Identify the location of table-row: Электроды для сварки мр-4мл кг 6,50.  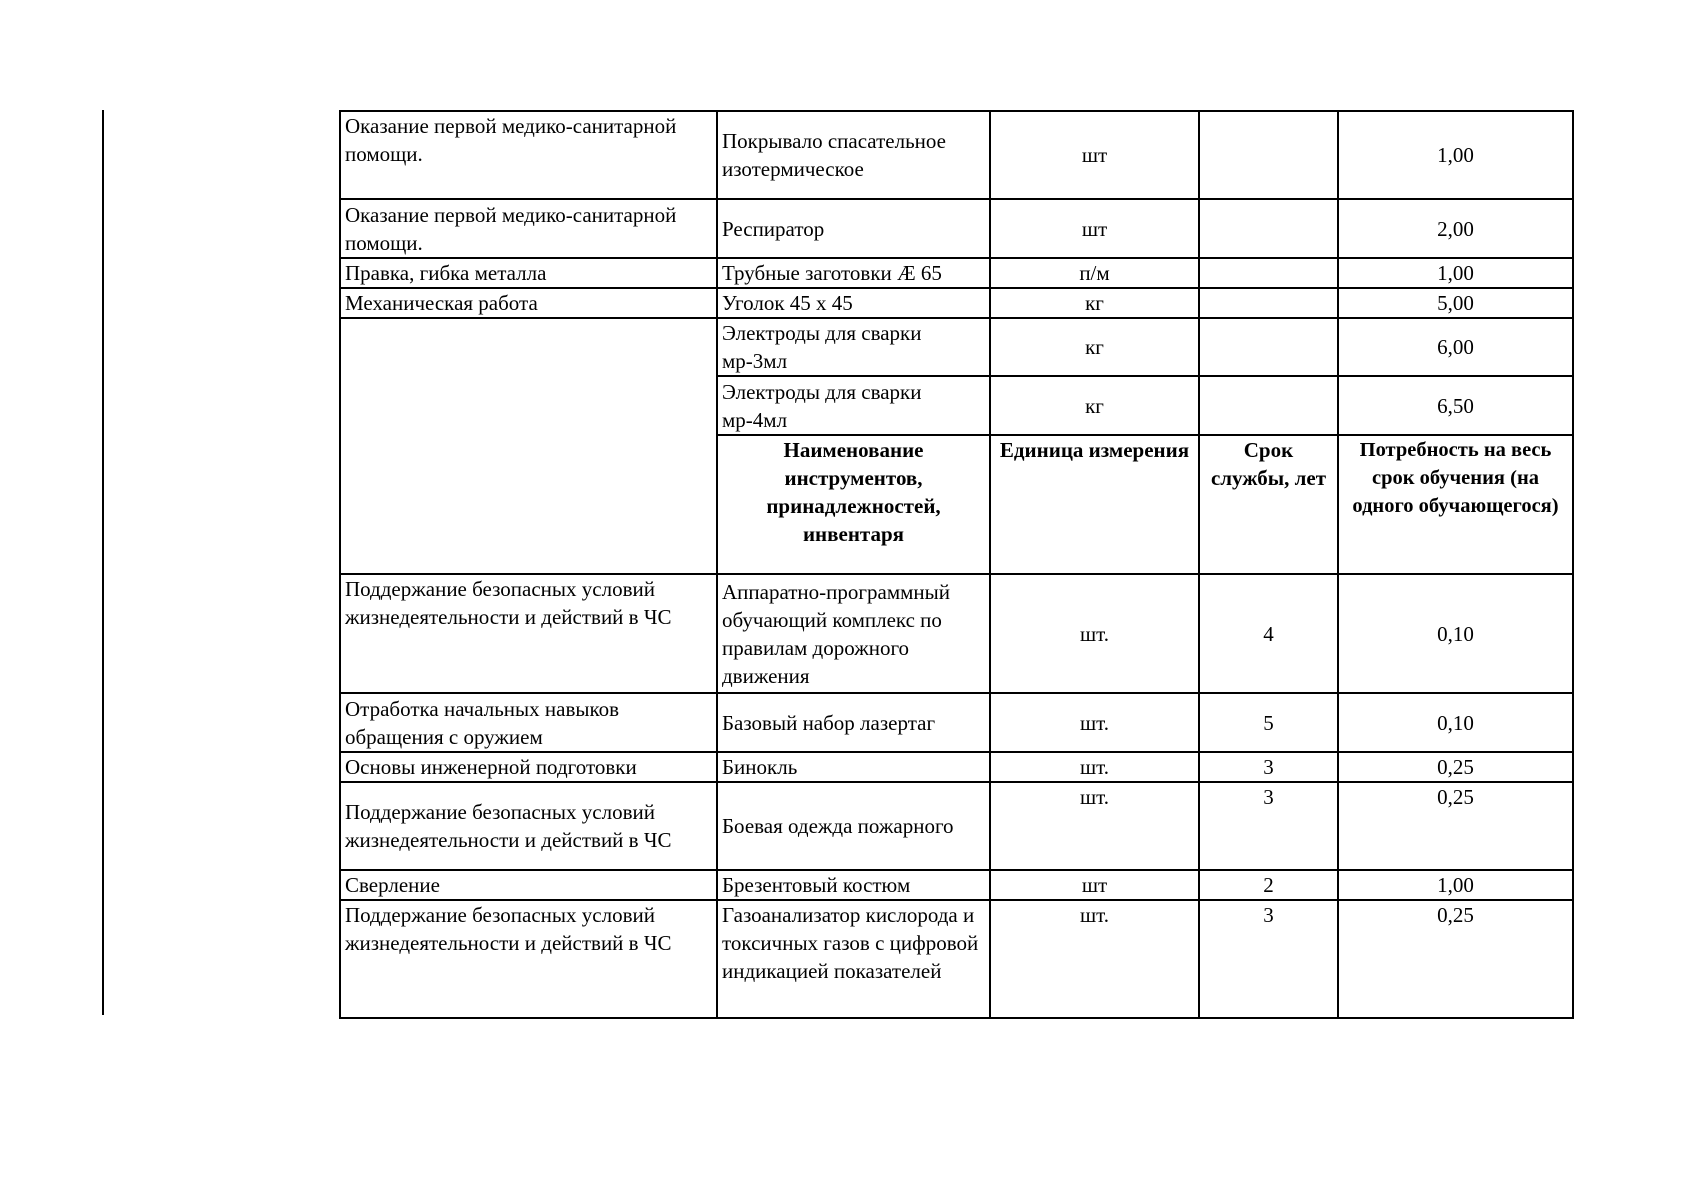
(957, 405).